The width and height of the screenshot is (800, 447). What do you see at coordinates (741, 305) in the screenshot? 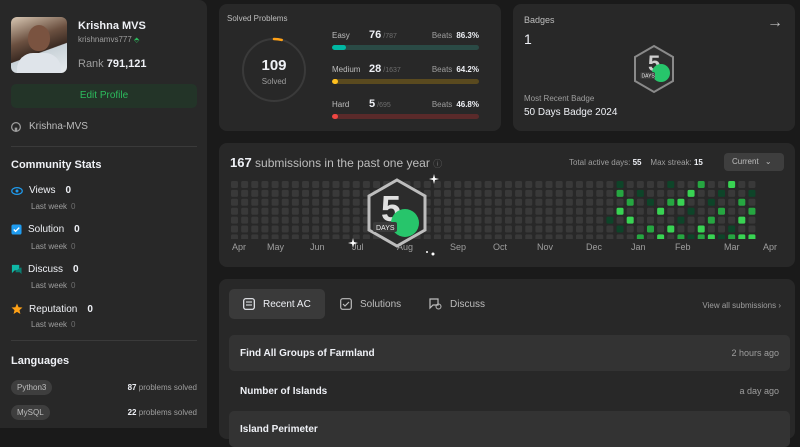
I see `view-all-submissions-link: View all submissions ›` at bounding box center [741, 305].